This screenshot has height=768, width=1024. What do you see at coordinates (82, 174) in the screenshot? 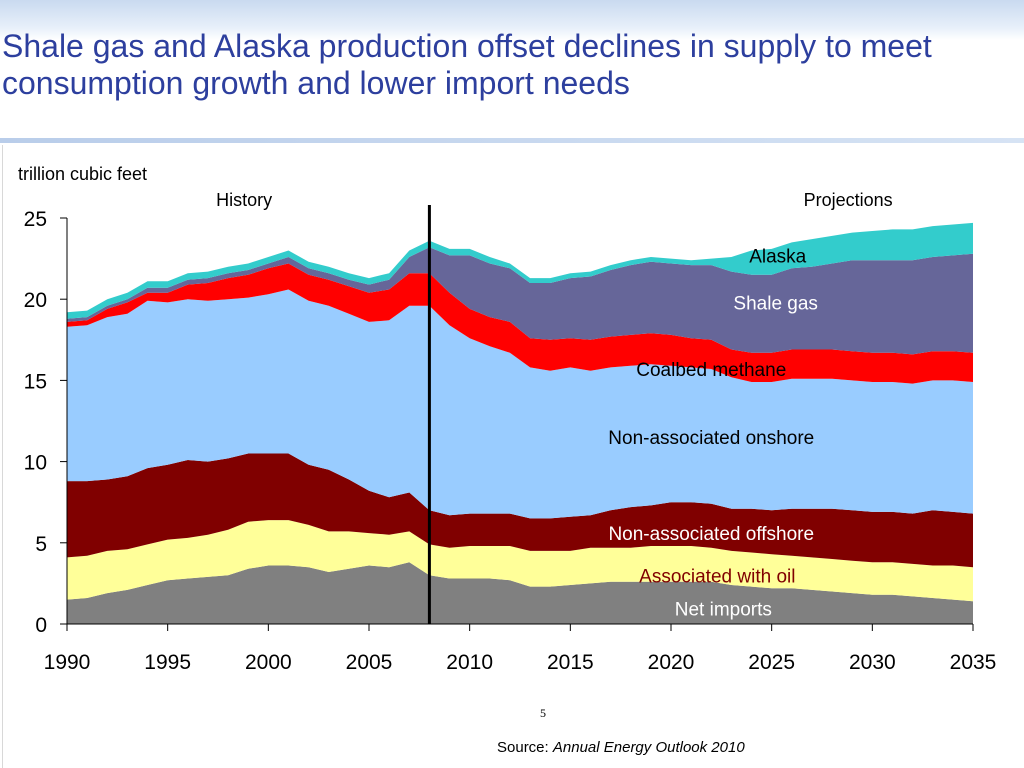
I see `y-axis-unit-label: trillion cubic feet` at bounding box center [82, 174].